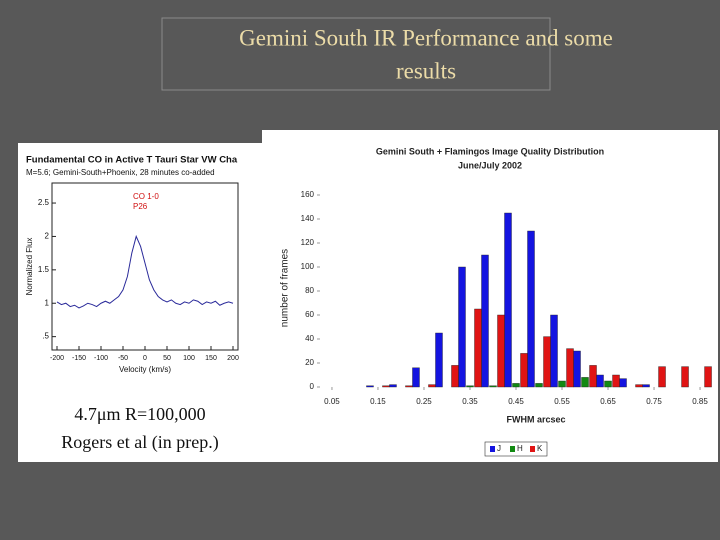  What do you see at coordinates (167, 358) in the screenshot?
I see `x-tick-label: 50` at bounding box center [167, 358].